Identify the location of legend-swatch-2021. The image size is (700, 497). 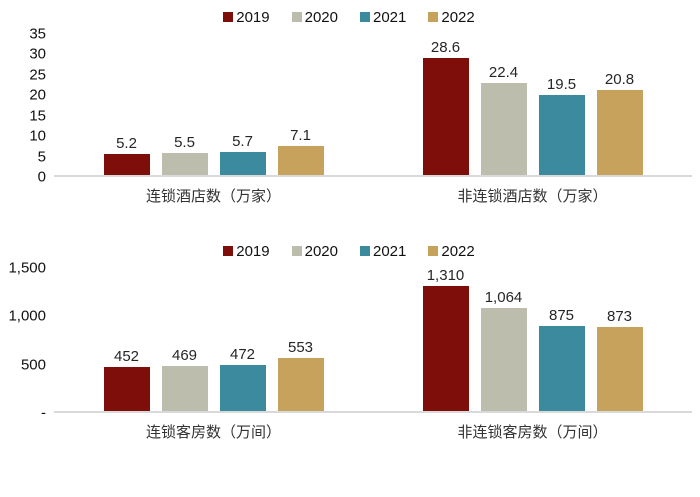
(365, 251).